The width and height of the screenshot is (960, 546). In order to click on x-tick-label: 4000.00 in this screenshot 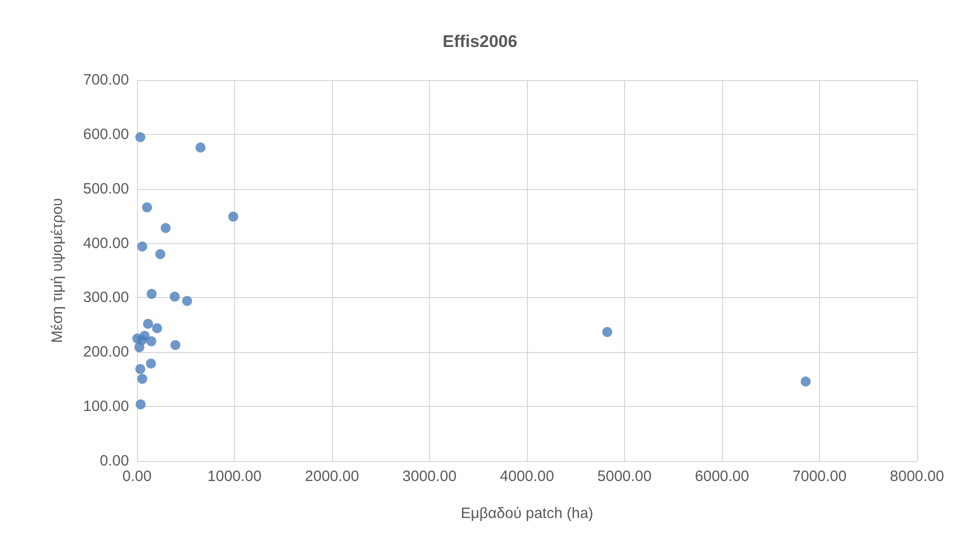, I will do `click(527, 476)`.